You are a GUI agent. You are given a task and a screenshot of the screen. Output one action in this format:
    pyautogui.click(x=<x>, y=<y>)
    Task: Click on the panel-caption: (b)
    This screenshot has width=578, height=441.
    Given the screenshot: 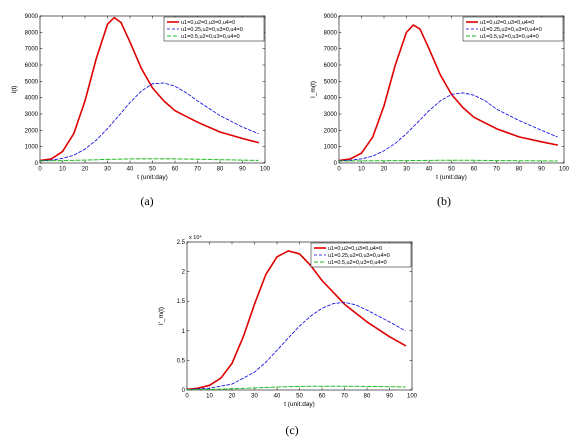 What is the action you would take?
    pyautogui.click(x=444, y=201)
    